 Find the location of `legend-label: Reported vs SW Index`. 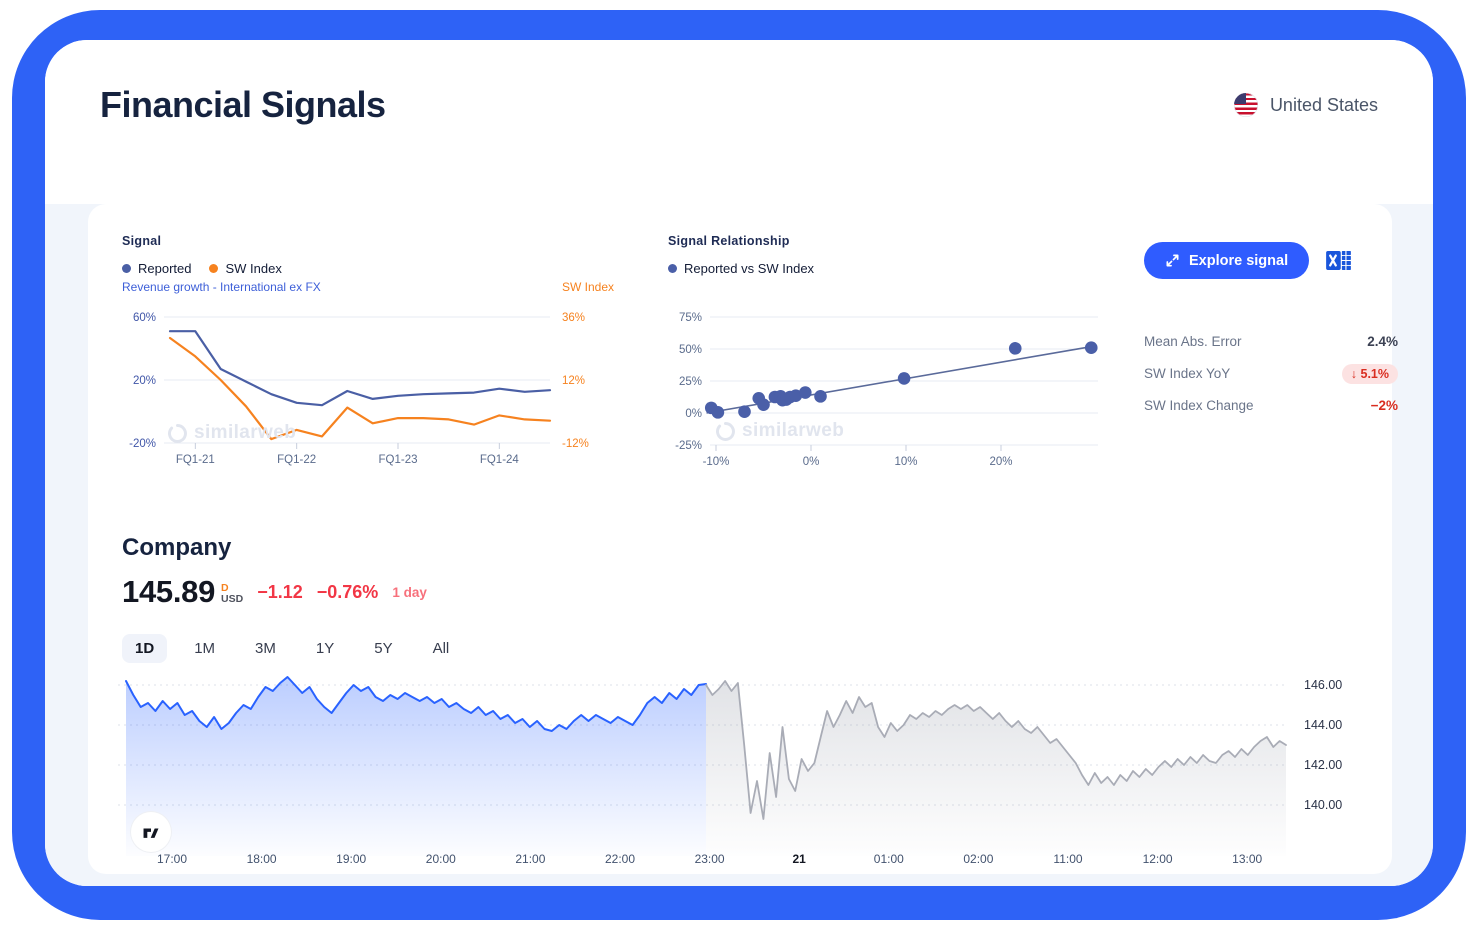

legend-label: Reported vs SW Index is located at coordinates (749, 268).